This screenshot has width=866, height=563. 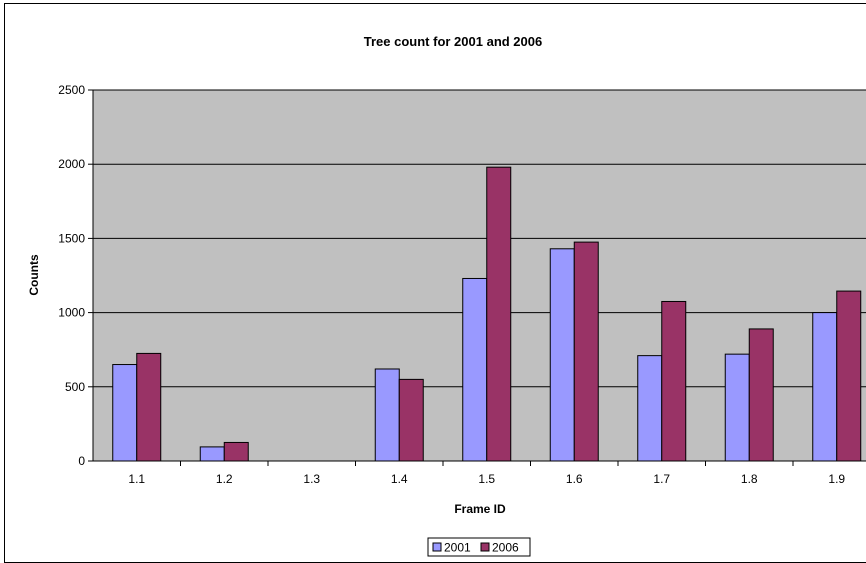 I want to click on x-tick-label: 1.6, so click(x=574, y=479).